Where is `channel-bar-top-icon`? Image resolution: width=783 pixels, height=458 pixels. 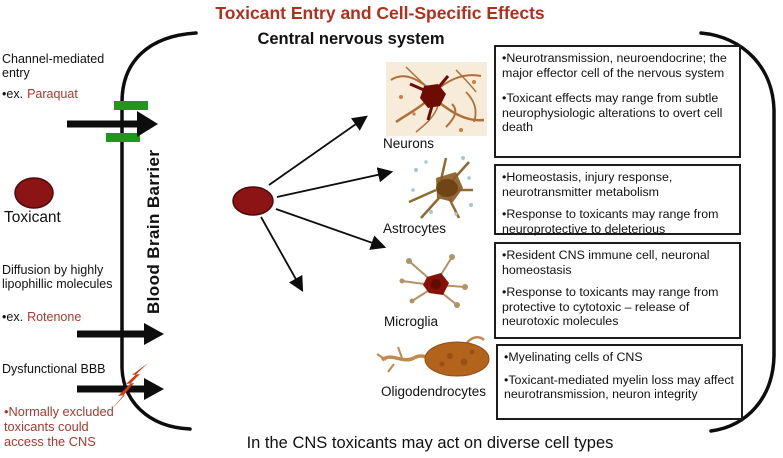 channel-bar-top-icon is located at coordinates (131, 105).